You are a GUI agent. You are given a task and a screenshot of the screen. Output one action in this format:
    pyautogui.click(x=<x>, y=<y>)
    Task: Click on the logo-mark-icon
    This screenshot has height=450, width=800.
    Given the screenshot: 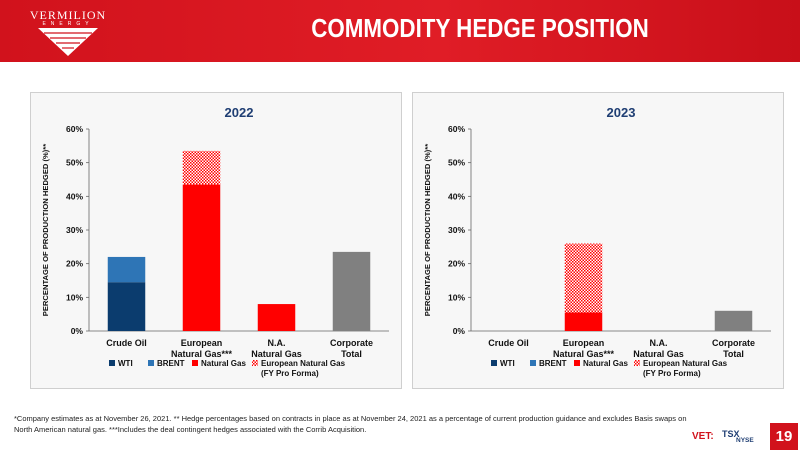 What is the action you would take?
    pyautogui.click(x=68, y=42)
    